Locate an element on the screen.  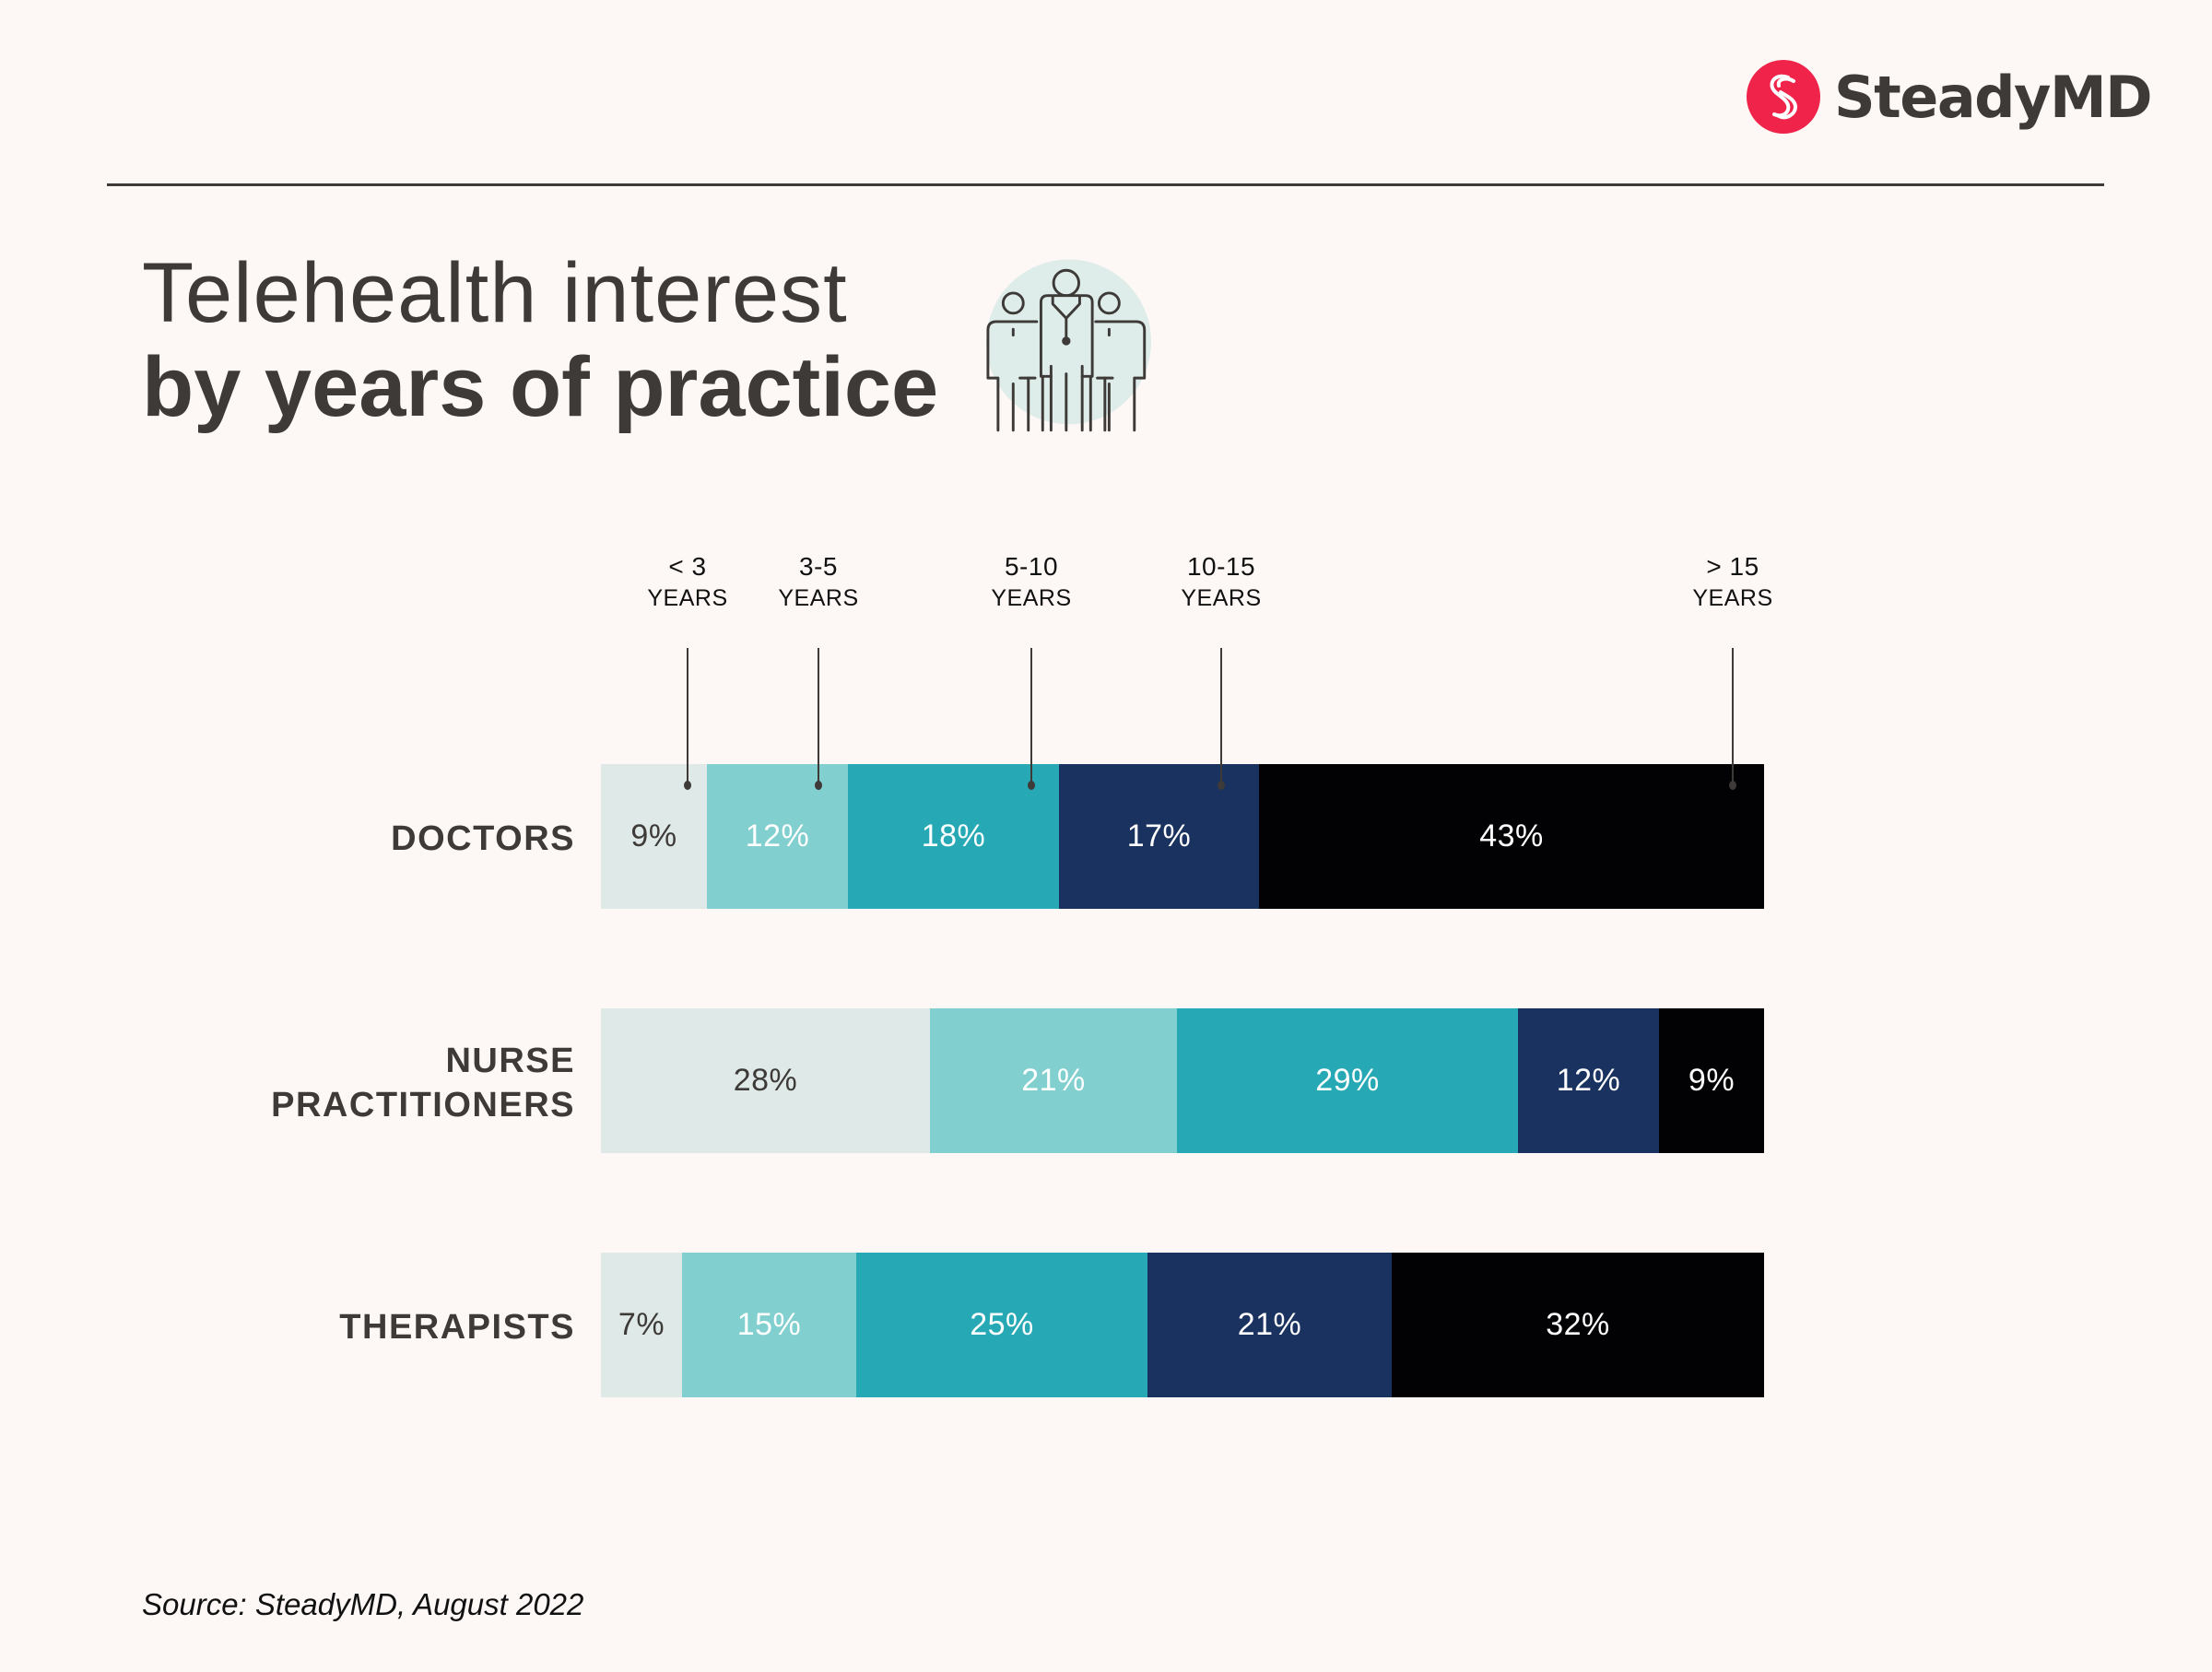
header-divider is located at coordinates (1105, 184).